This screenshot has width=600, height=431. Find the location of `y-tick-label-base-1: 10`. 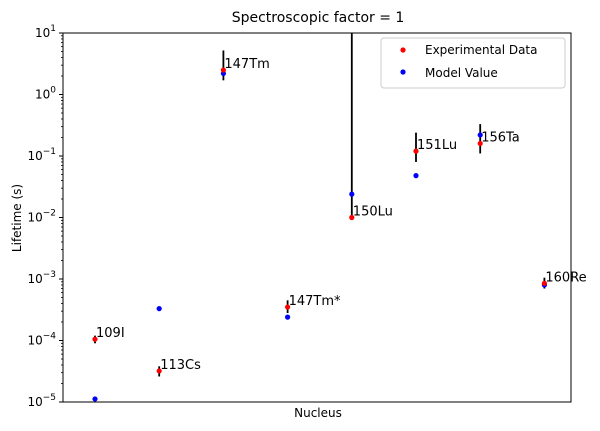

y-tick-label-base-1: 10 is located at coordinates (34, 341).